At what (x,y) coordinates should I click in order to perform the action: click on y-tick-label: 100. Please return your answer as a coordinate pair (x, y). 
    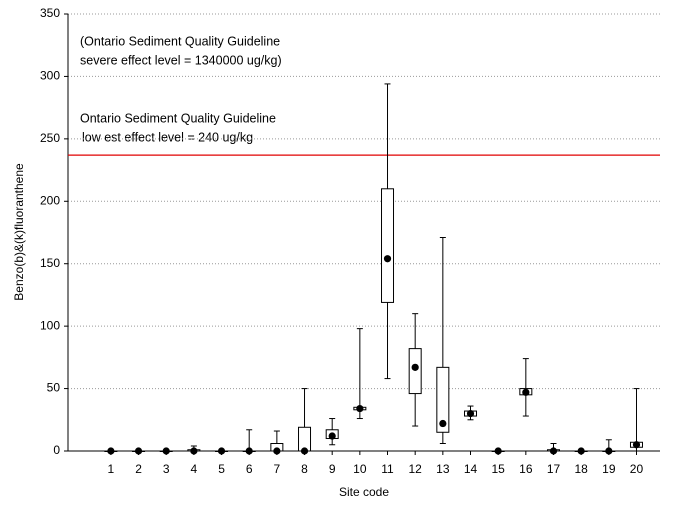
    Looking at the image, I should click on (50, 325).